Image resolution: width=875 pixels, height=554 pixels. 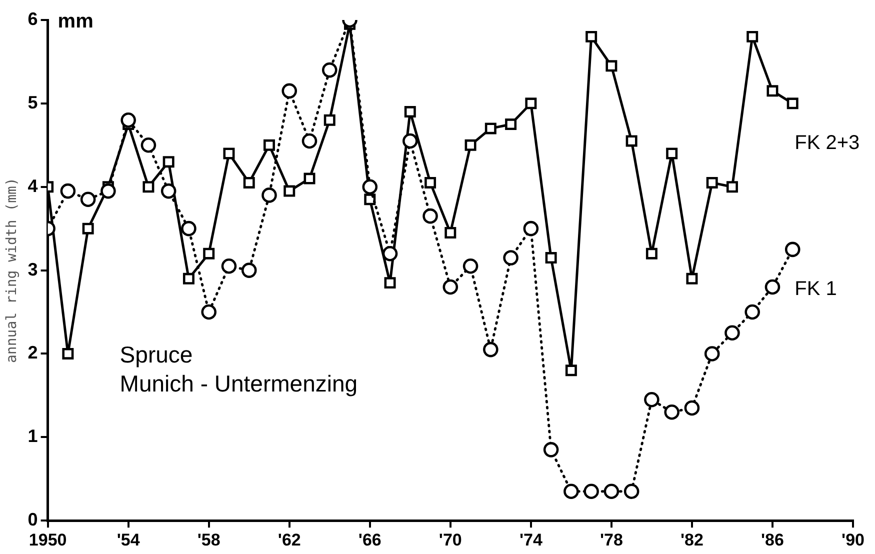 What do you see at coordinates (239, 383) in the screenshot?
I see `annotation: Munich - Untermenzing` at bounding box center [239, 383].